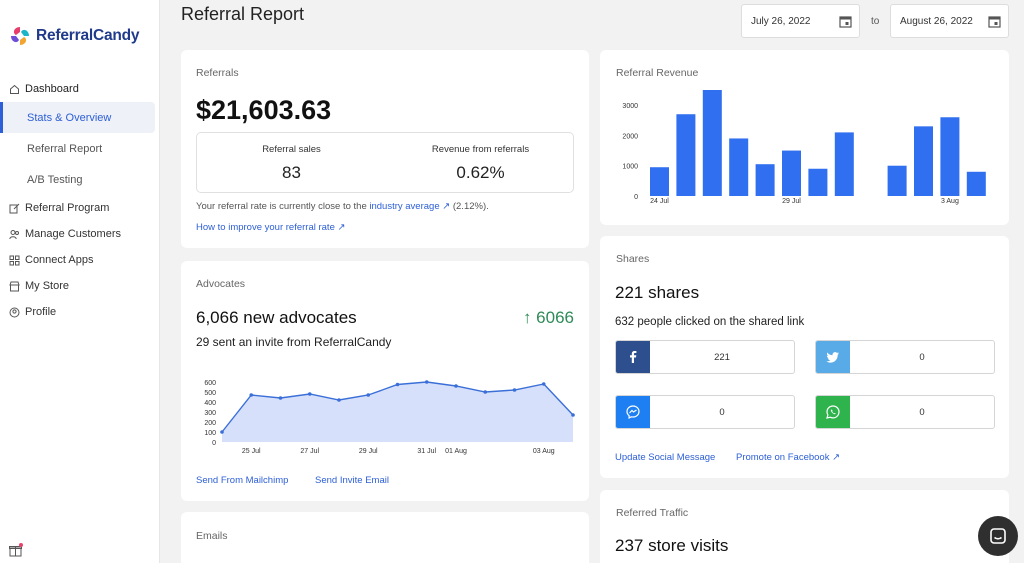 This screenshot has width=1024, height=563. I want to click on referralcandy-logo-icon, so click(20, 36).